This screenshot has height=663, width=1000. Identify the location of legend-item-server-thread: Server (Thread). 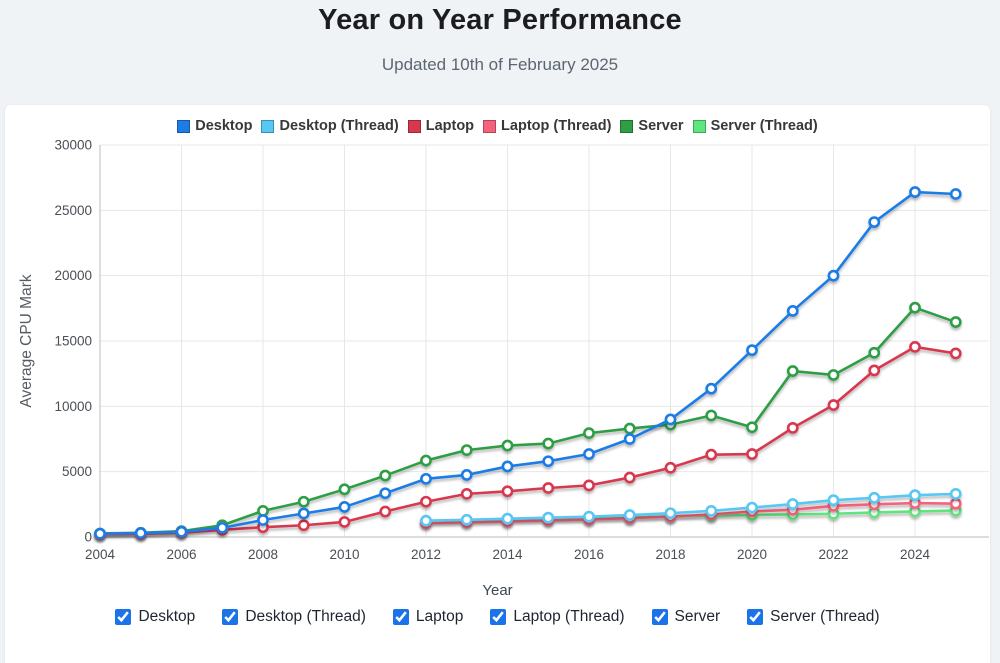
(755, 126).